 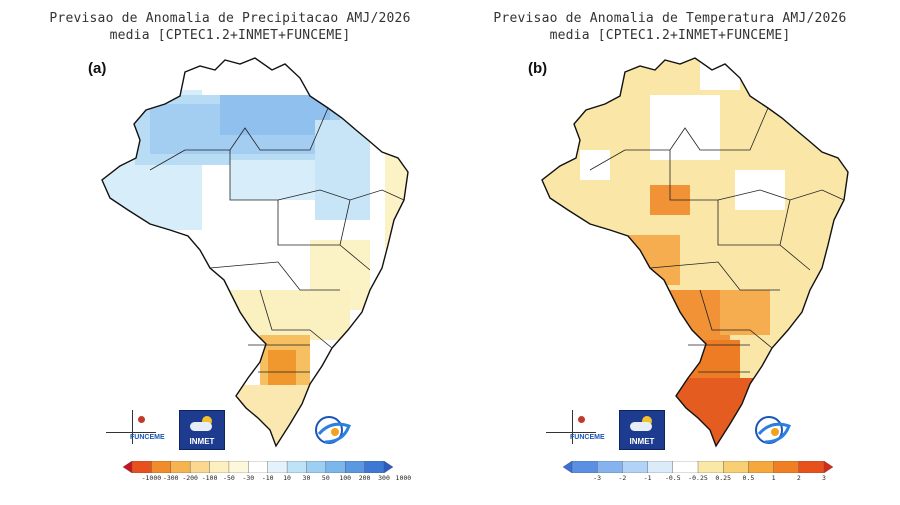 What do you see at coordinates (672, 478) in the screenshot?
I see `colorbar-tick-label: -0.5` at bounding box center [672, 478].